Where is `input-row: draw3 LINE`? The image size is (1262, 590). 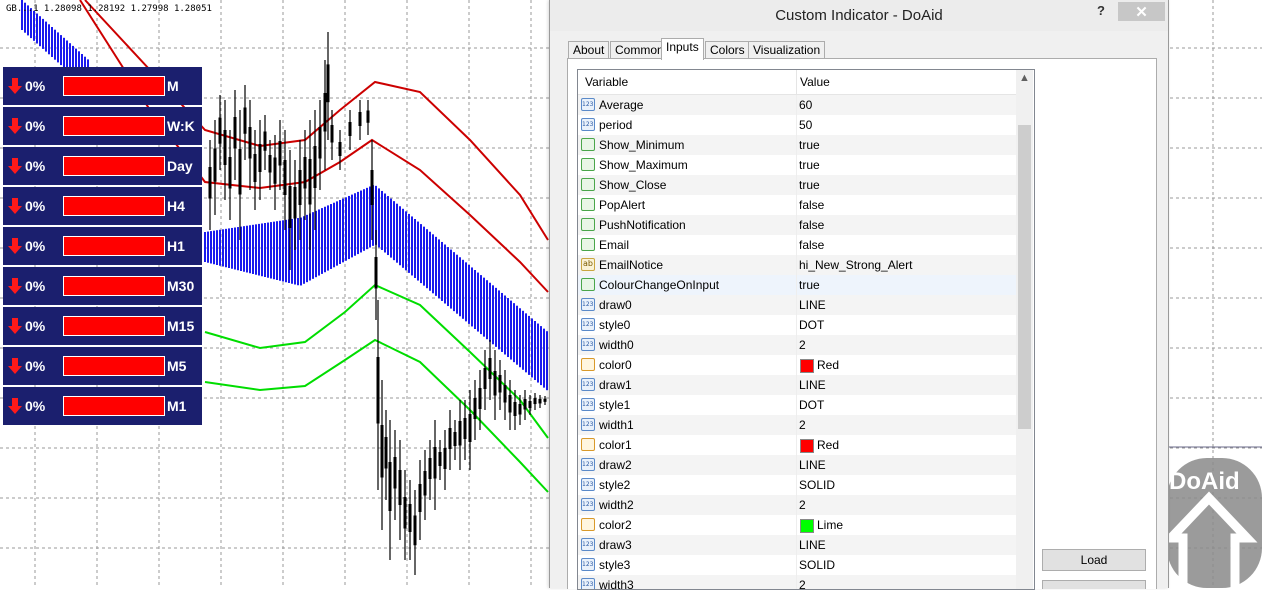
input-row: draw3 LINE is located at coordinates (797, 545).